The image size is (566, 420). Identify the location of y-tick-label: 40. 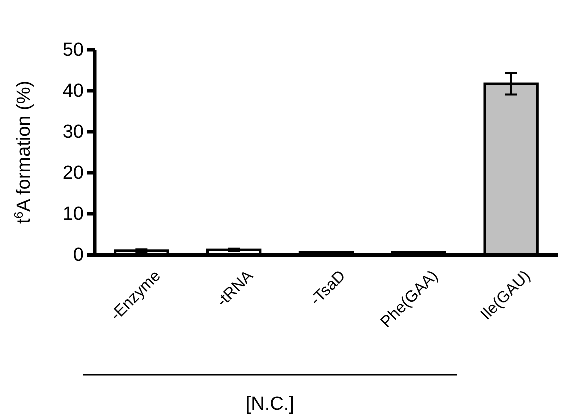
(73, 91).